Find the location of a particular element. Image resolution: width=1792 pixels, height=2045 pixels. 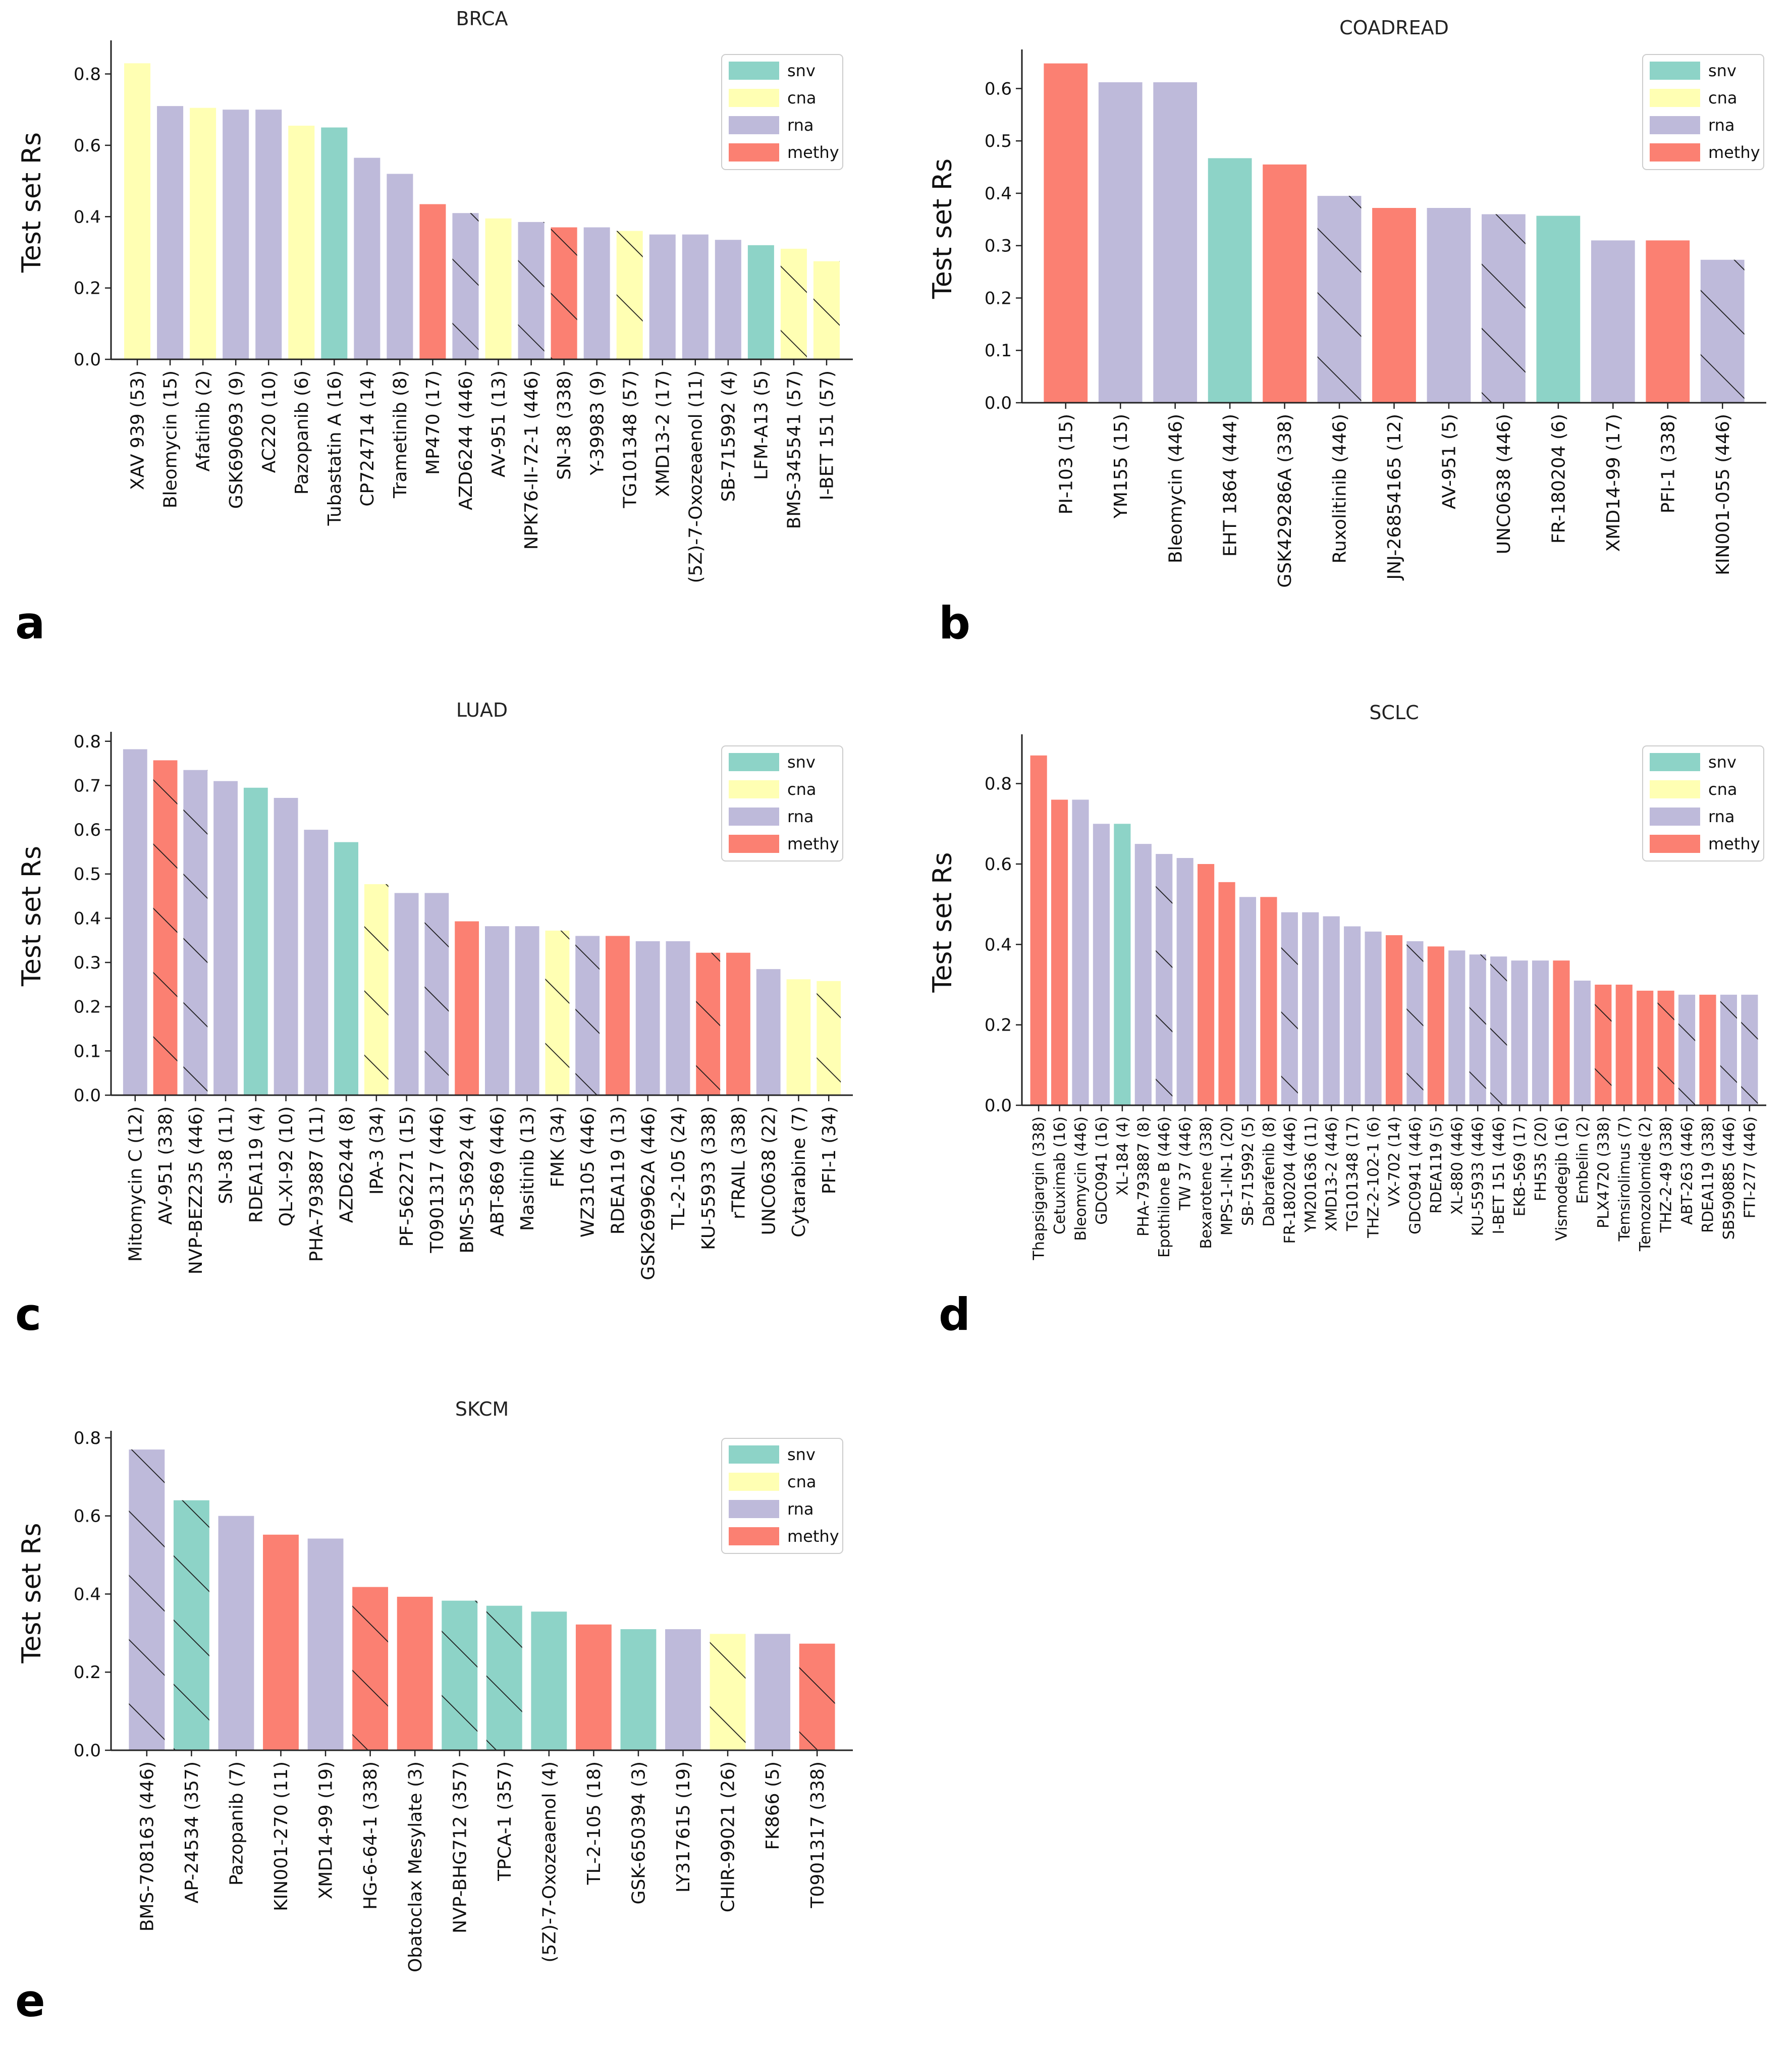

panel-label: c is located at coordinates (28, 1314).